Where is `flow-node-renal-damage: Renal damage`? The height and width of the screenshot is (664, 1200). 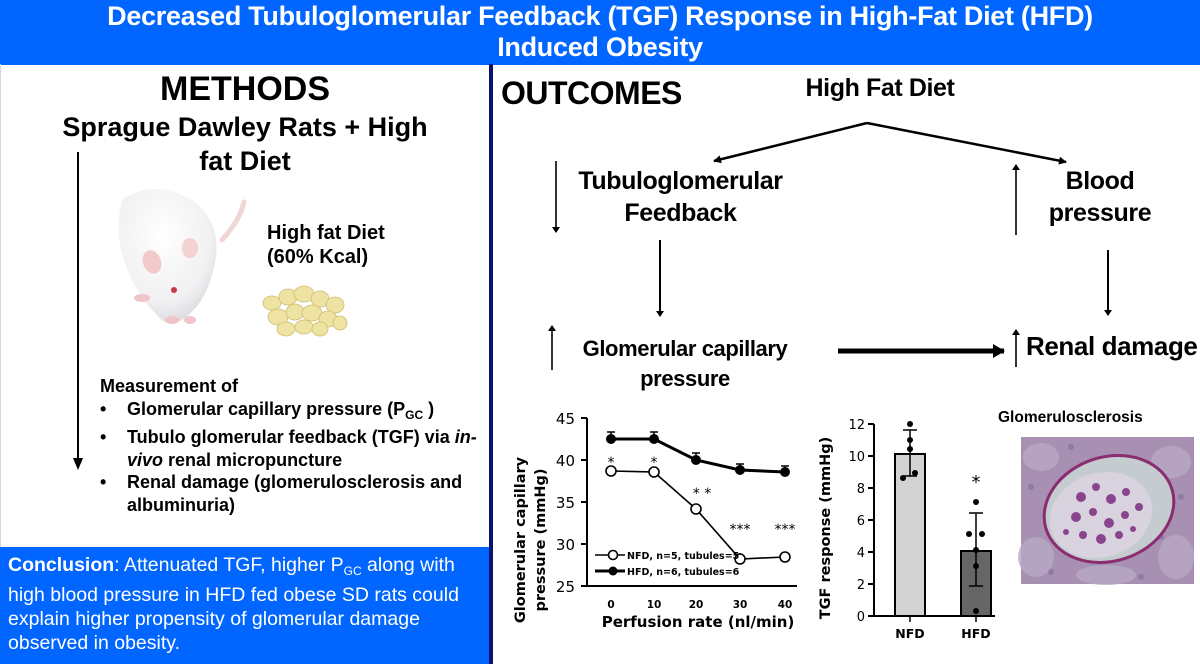 flow-node-renal-damage: Renal damage is located at coordinates (1112, 346).